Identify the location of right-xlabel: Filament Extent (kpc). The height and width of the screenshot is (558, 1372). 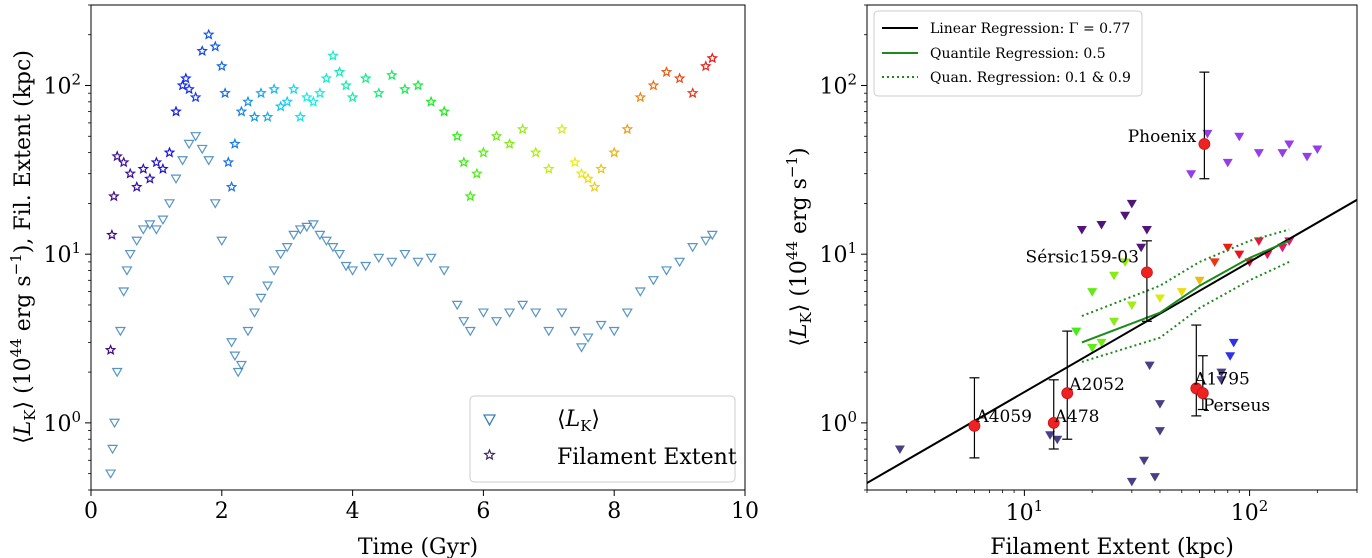
(1112, 546).